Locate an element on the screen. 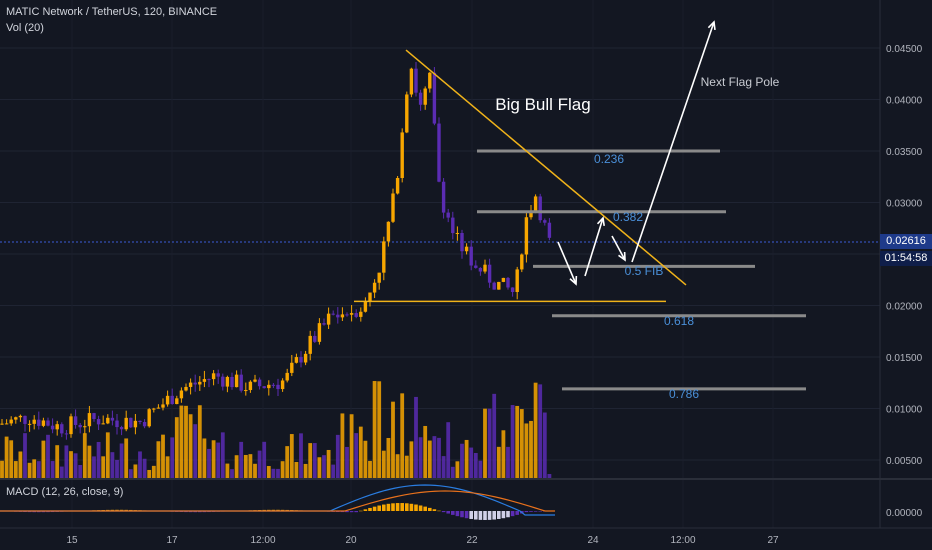  x-tick-label: 24 is located at coordinates (593, 540).